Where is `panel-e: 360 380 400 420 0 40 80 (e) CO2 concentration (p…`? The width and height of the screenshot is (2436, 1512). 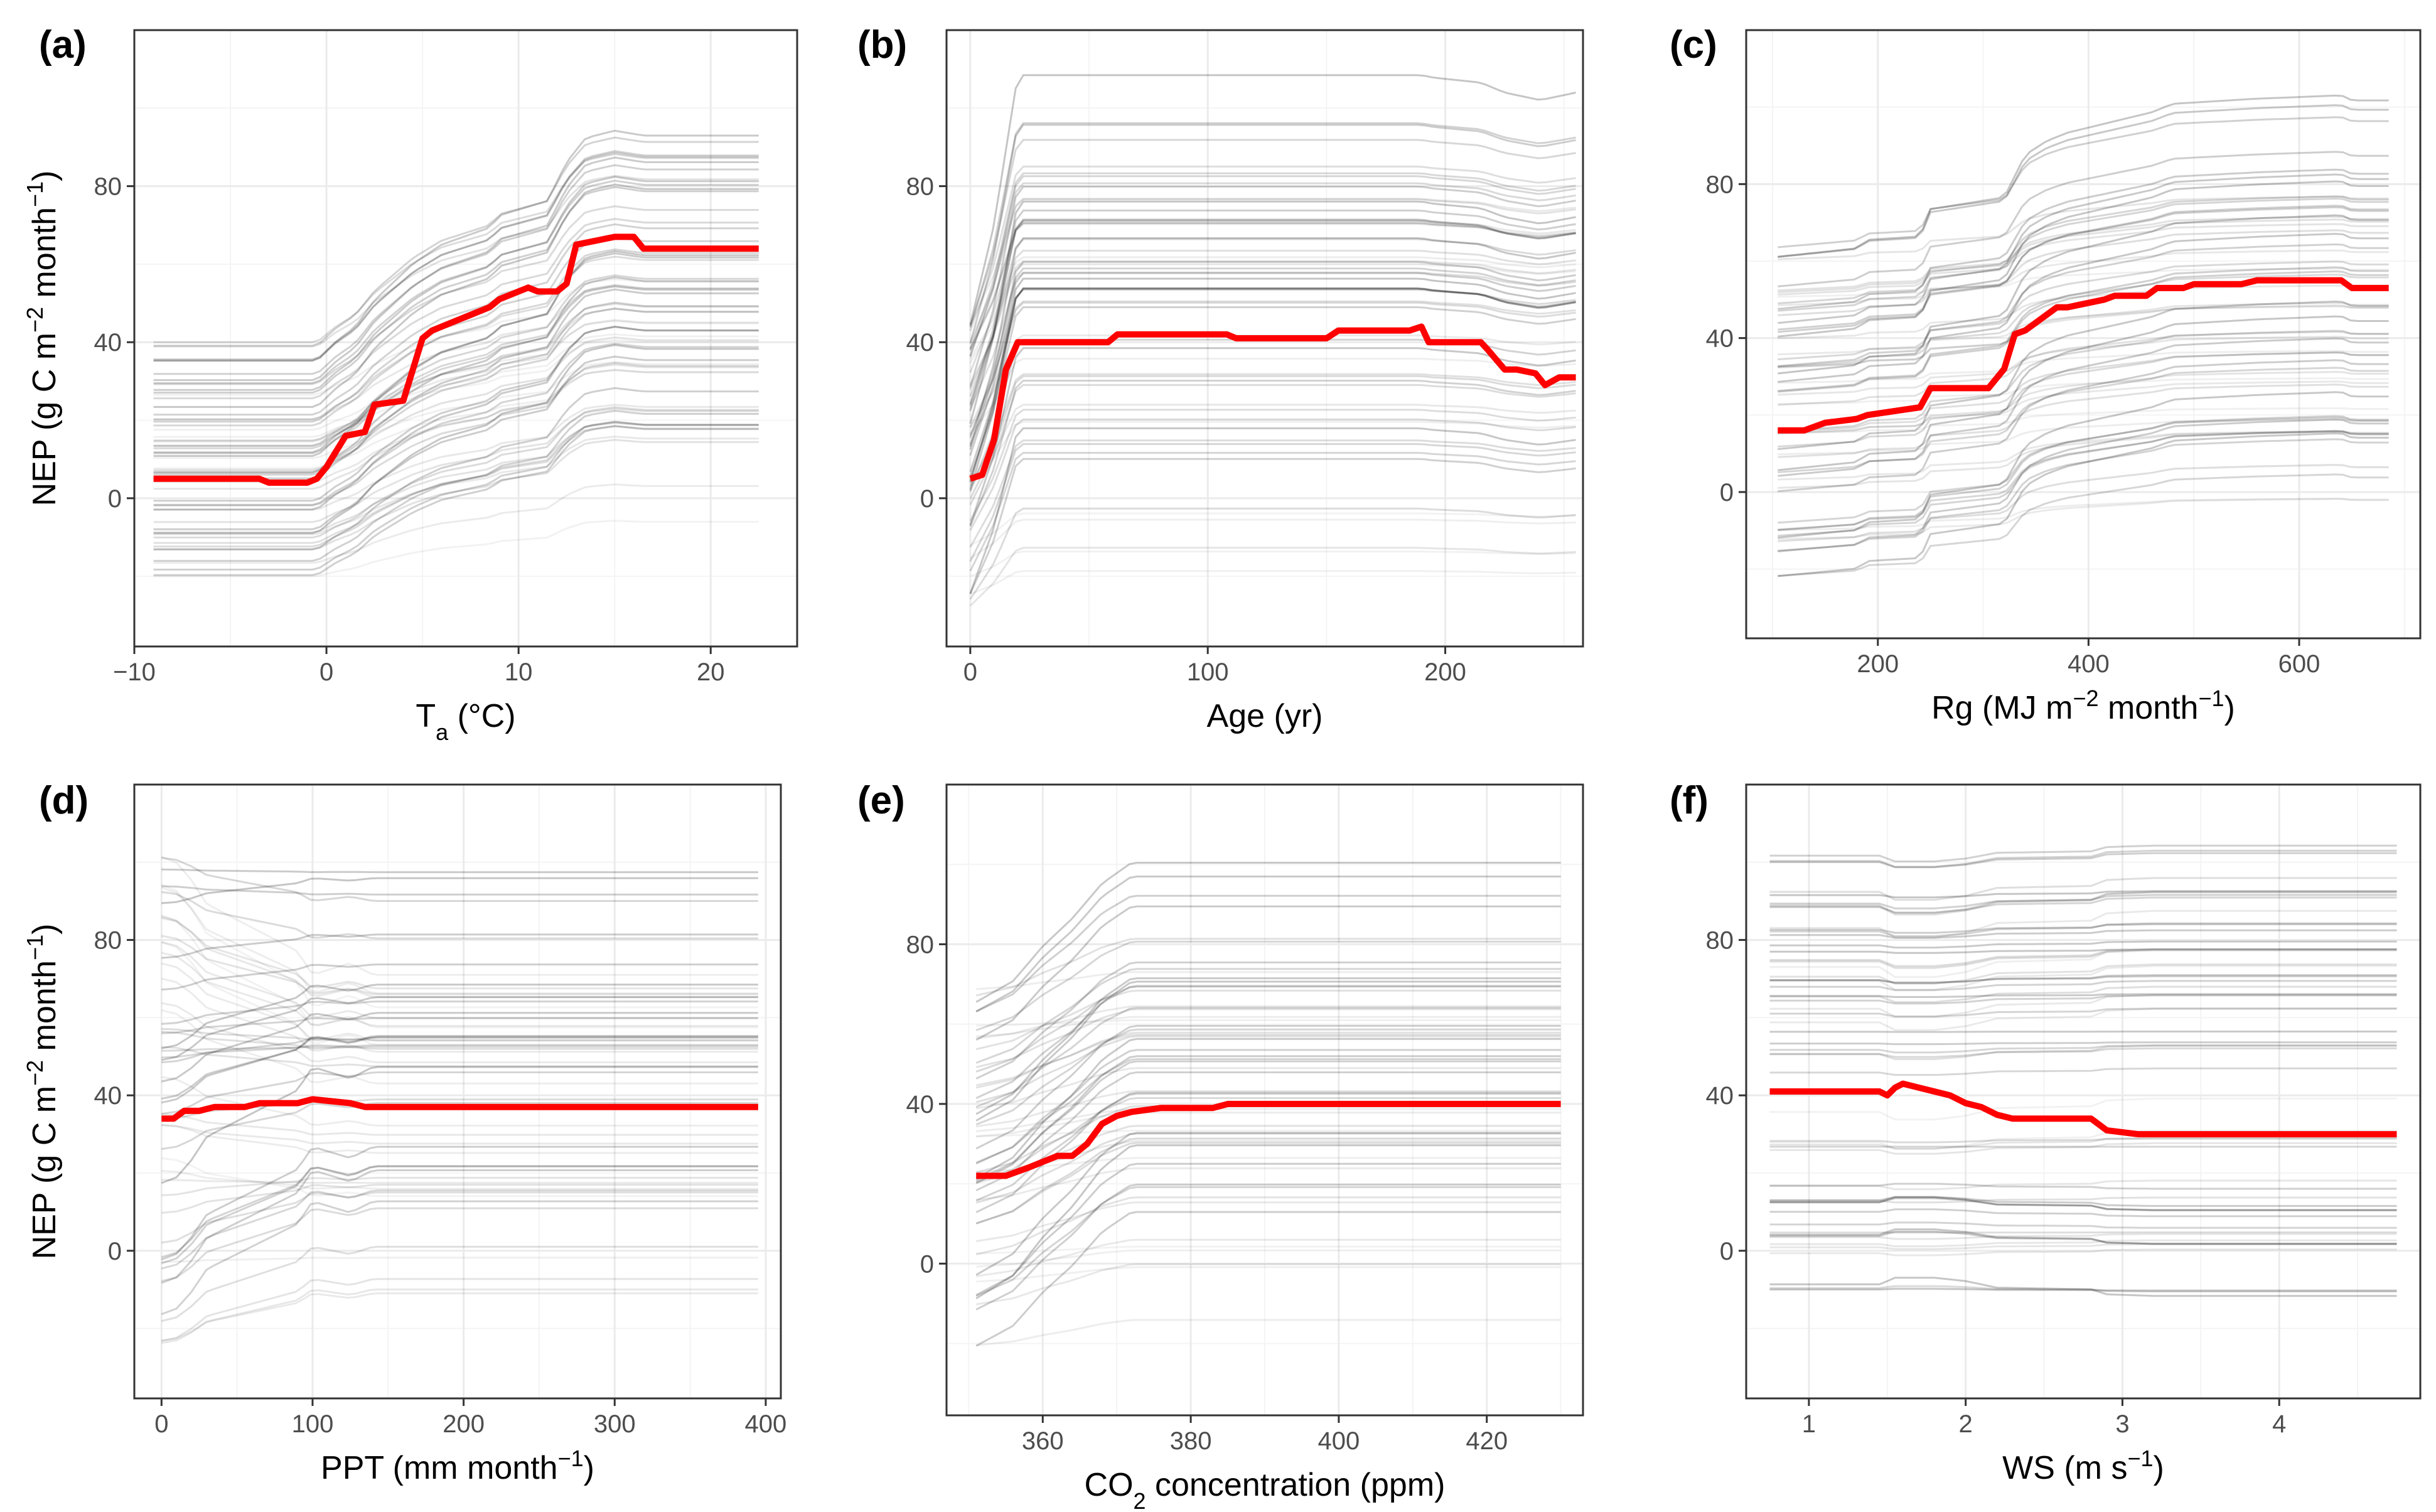 panel-e: 360 380 400 420 0 40 80 (e) CO2 concentration (p… is located at coordinates (1220, 1145).